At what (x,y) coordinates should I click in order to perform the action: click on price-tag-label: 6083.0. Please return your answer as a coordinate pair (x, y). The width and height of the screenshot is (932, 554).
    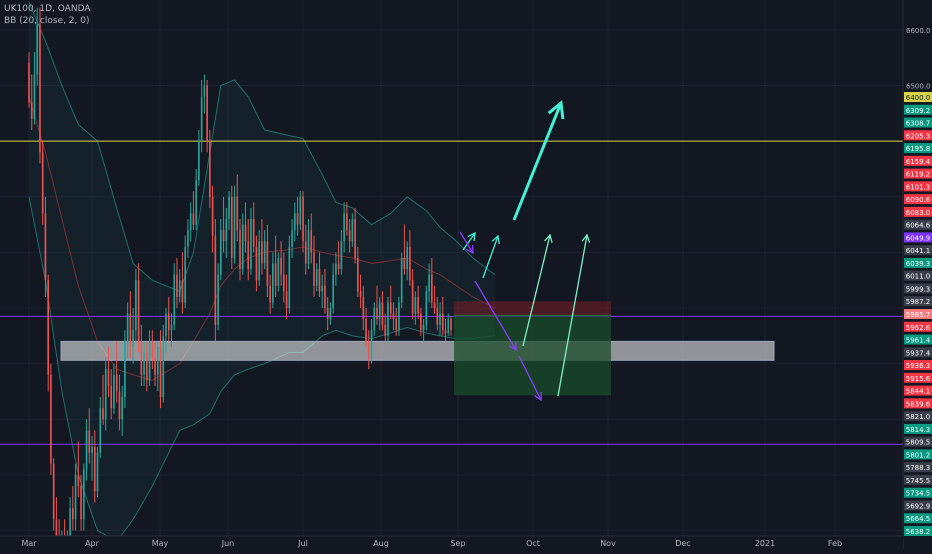
    Looking at the image, I should click on (918, 213).